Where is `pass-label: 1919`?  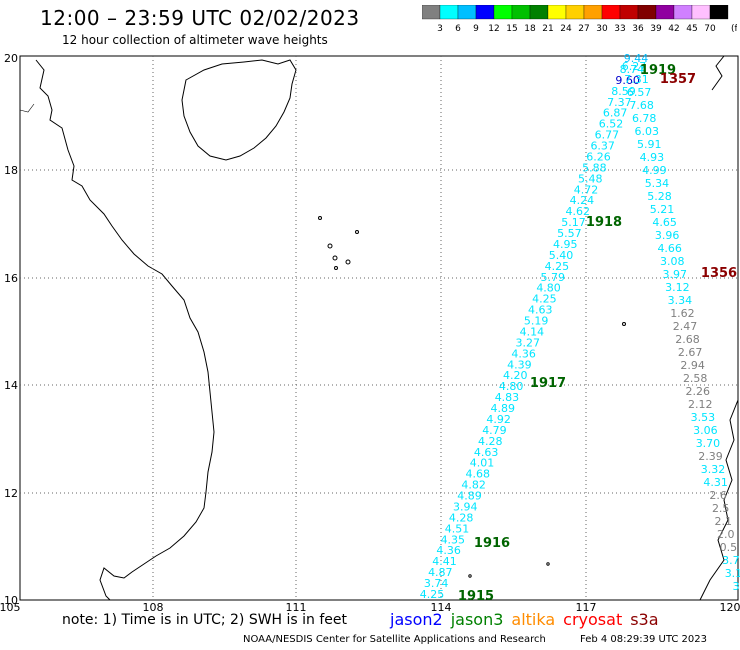 pass-label: 1919 is located at coordinates (658, 70).